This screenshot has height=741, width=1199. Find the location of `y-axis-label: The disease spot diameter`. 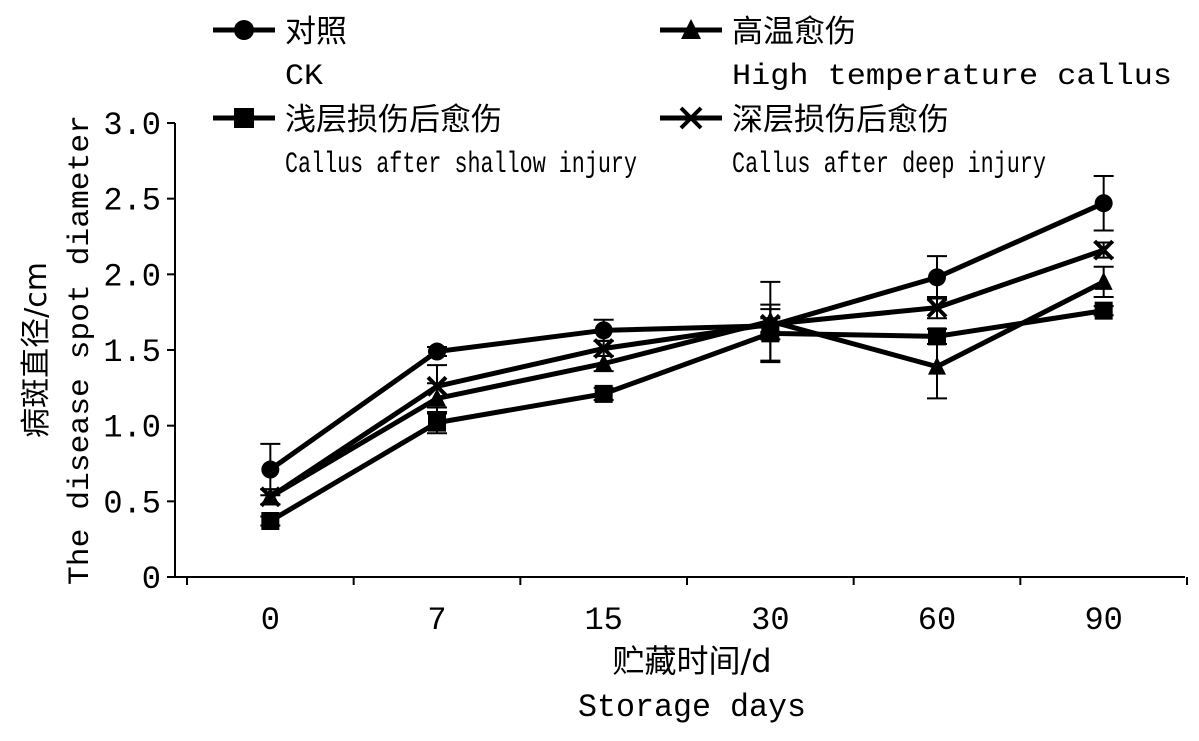

y-axis-label: The disease spot diameter is located at coordinates (81, 350).